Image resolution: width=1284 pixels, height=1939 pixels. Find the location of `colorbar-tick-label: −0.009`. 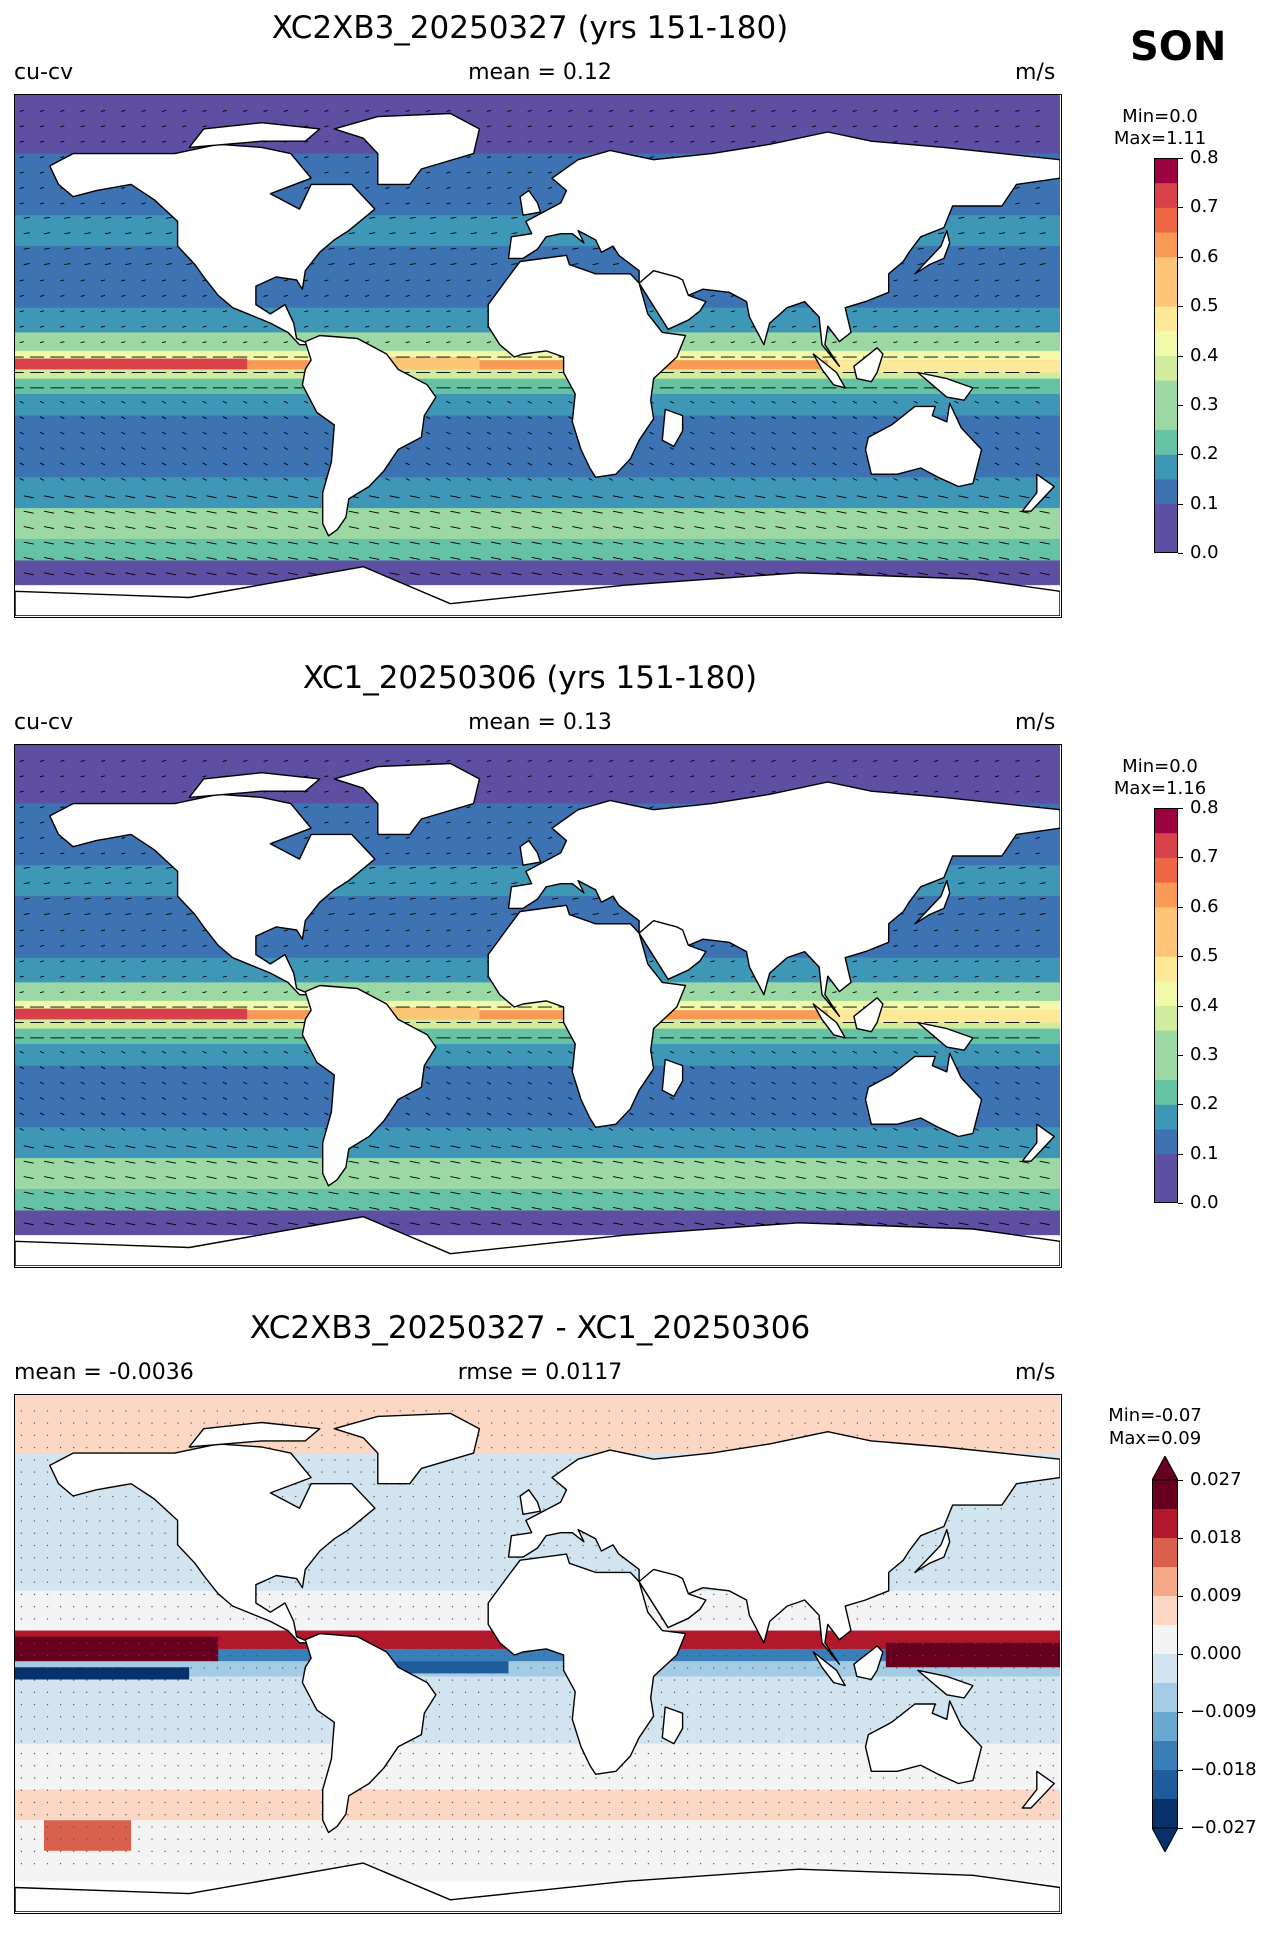

colorbar-tick-label: −0.009 is located at coordinates (1223, 1711).